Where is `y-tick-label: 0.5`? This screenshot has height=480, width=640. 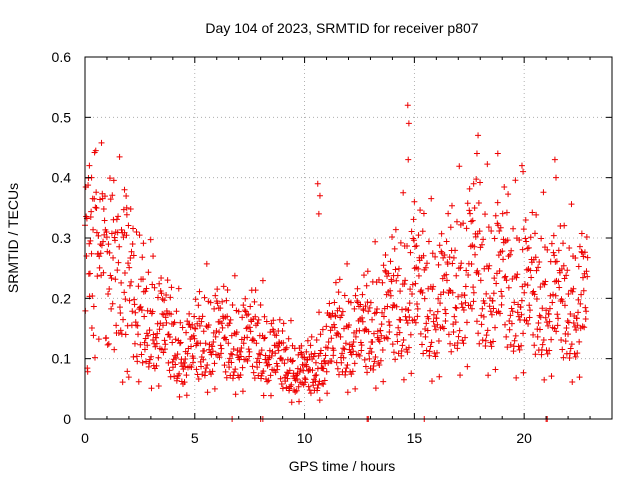
y-tick-label: 0.5 is located at coordinates (62, 117).